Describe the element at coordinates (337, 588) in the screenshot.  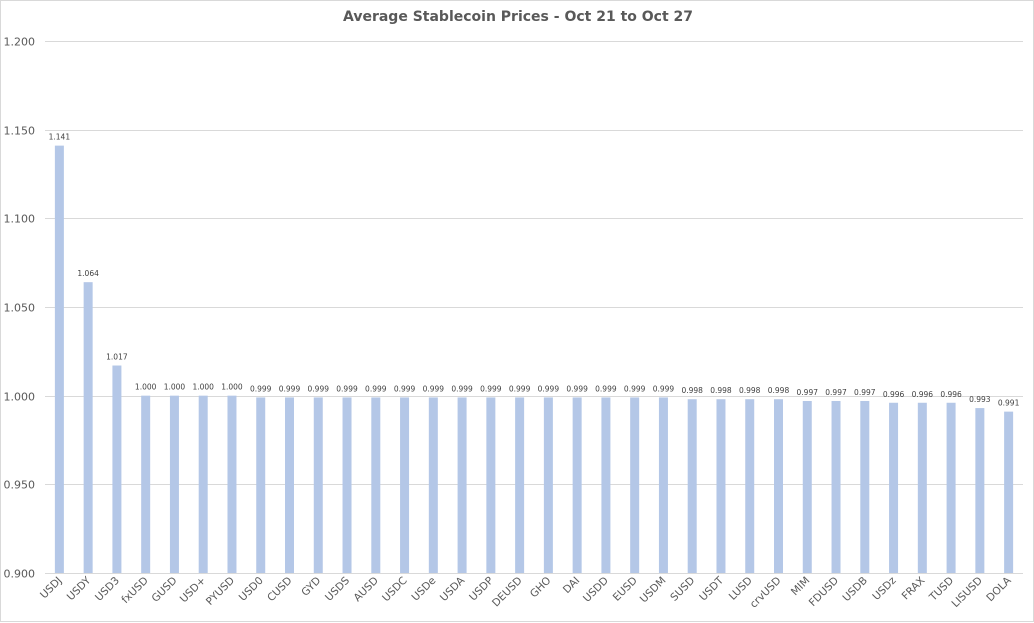
I see `x-tick-label: USDS` at that location.